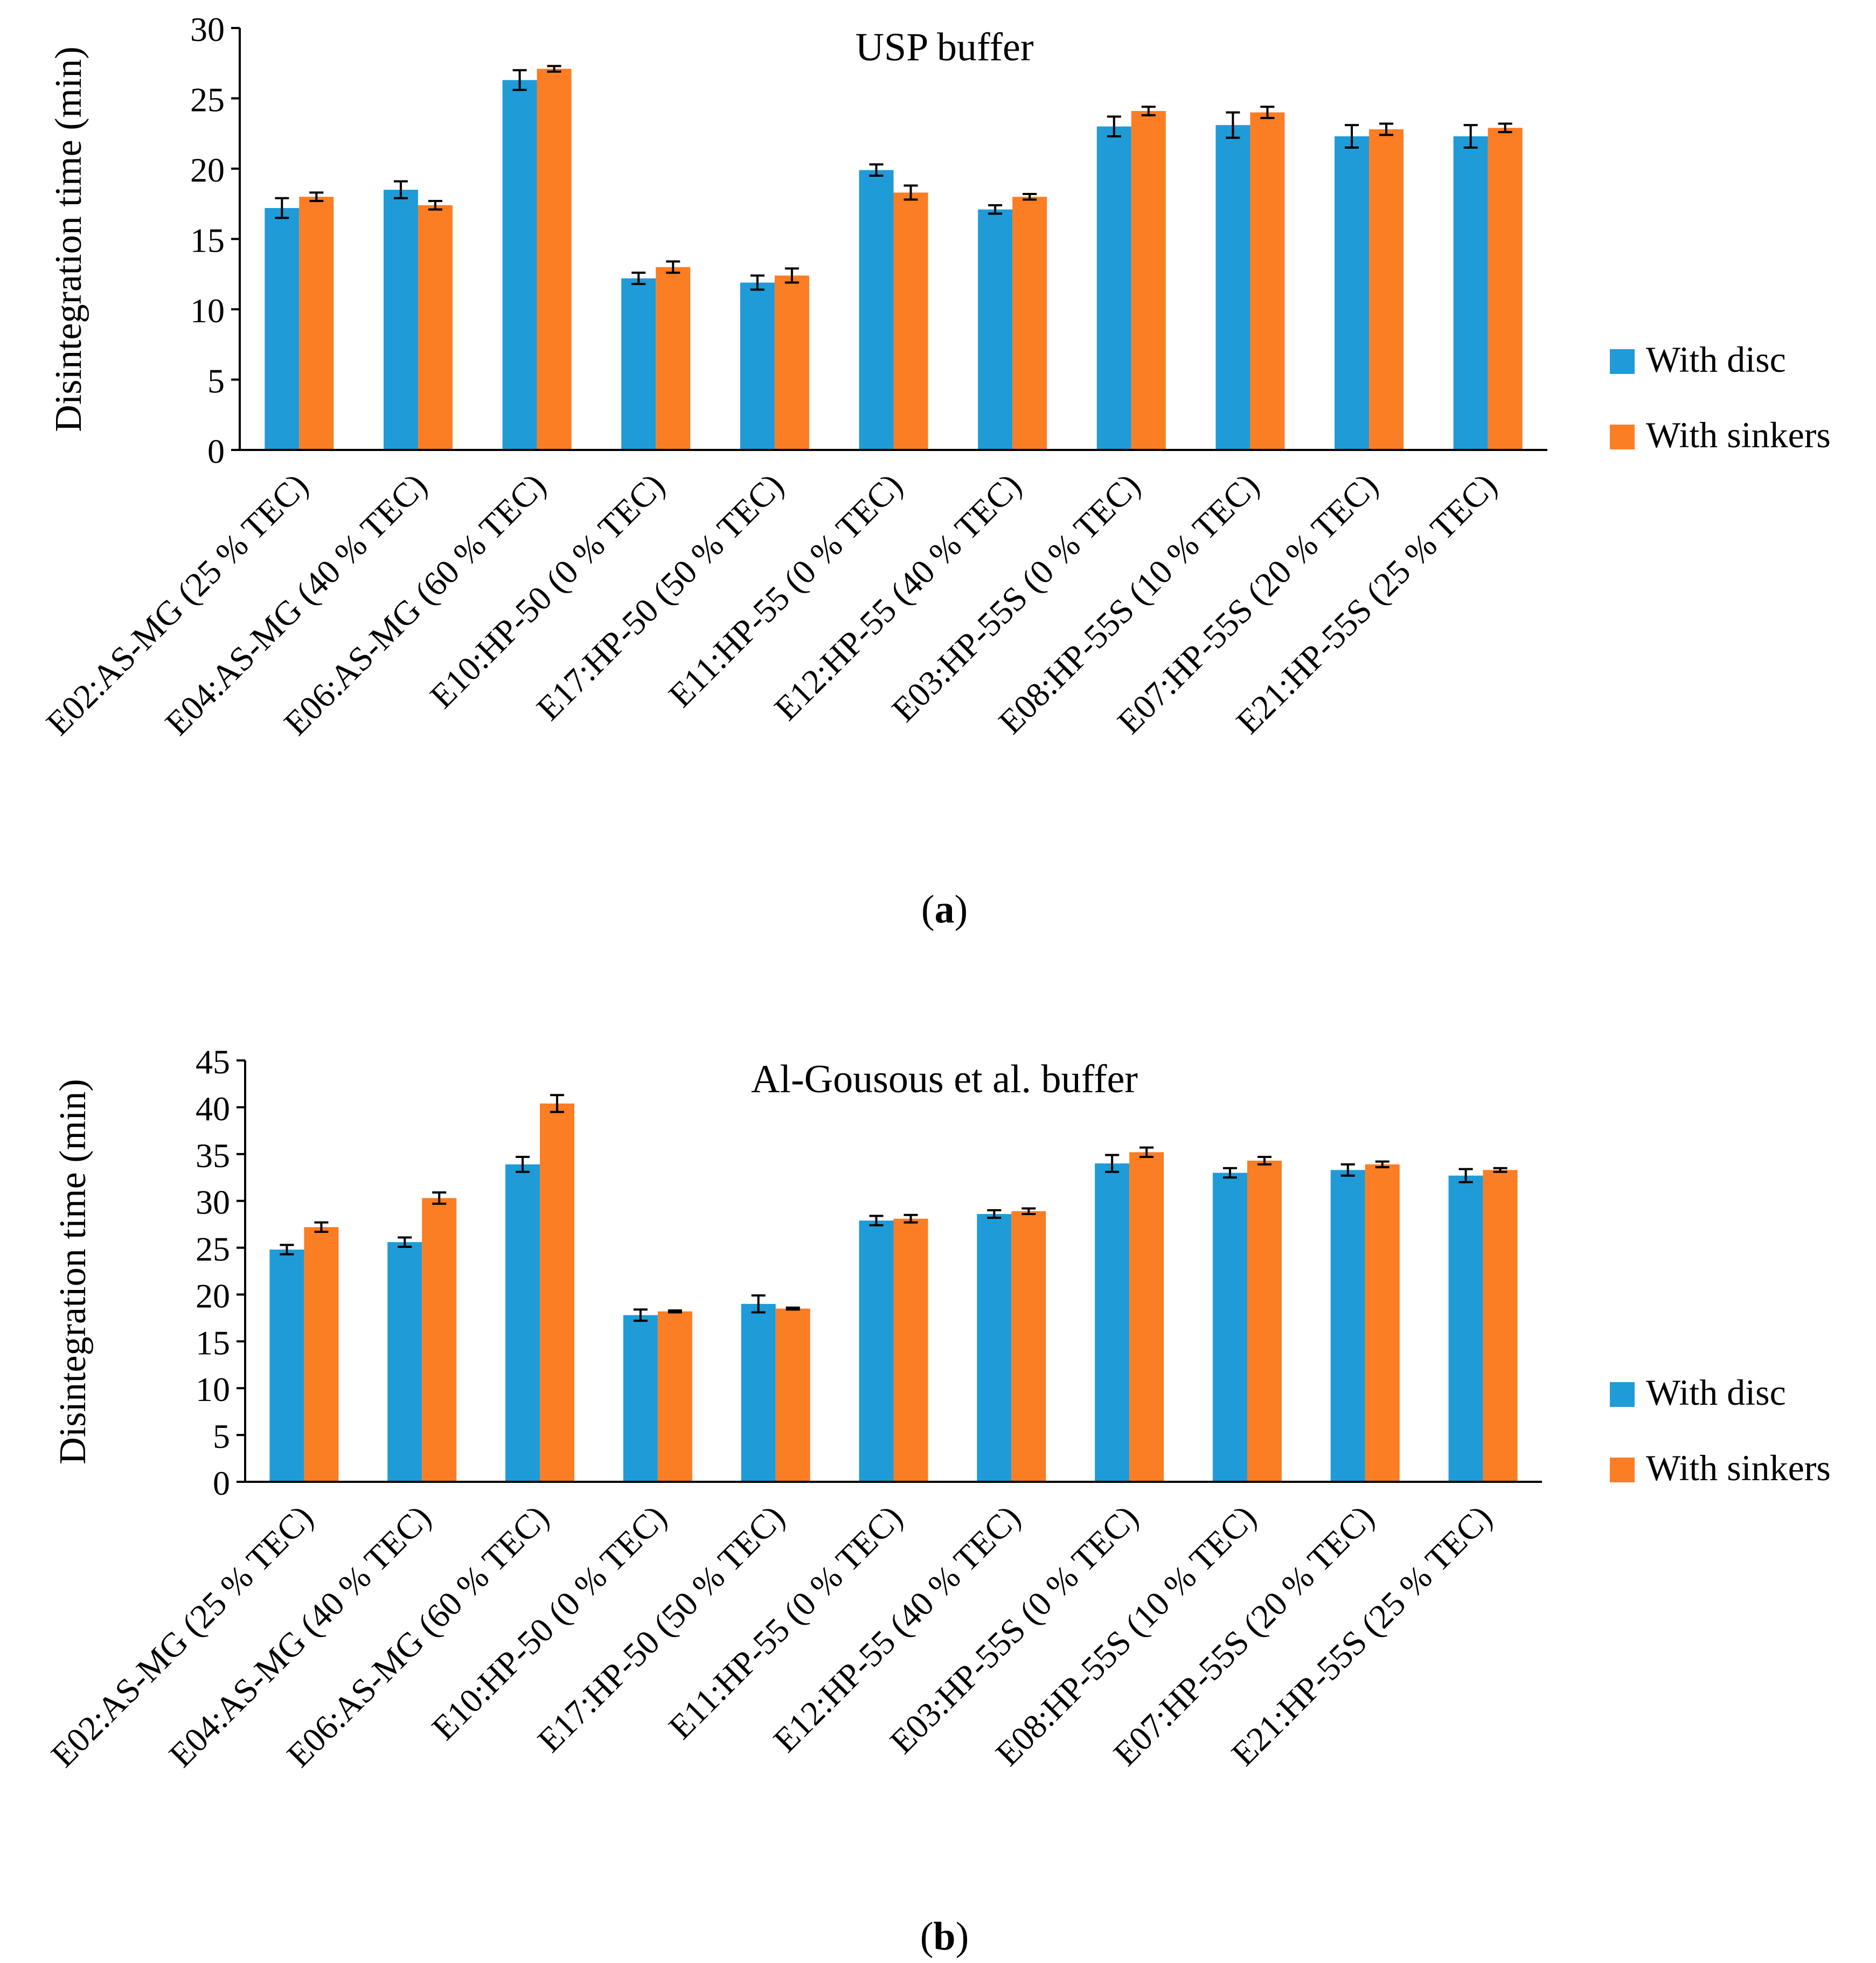 The width and height of the screenshot is (1876, 1963). Describe the element at coordinates (945, 47) in the screenshot. I see `chart-title: USP buffer` at that location.